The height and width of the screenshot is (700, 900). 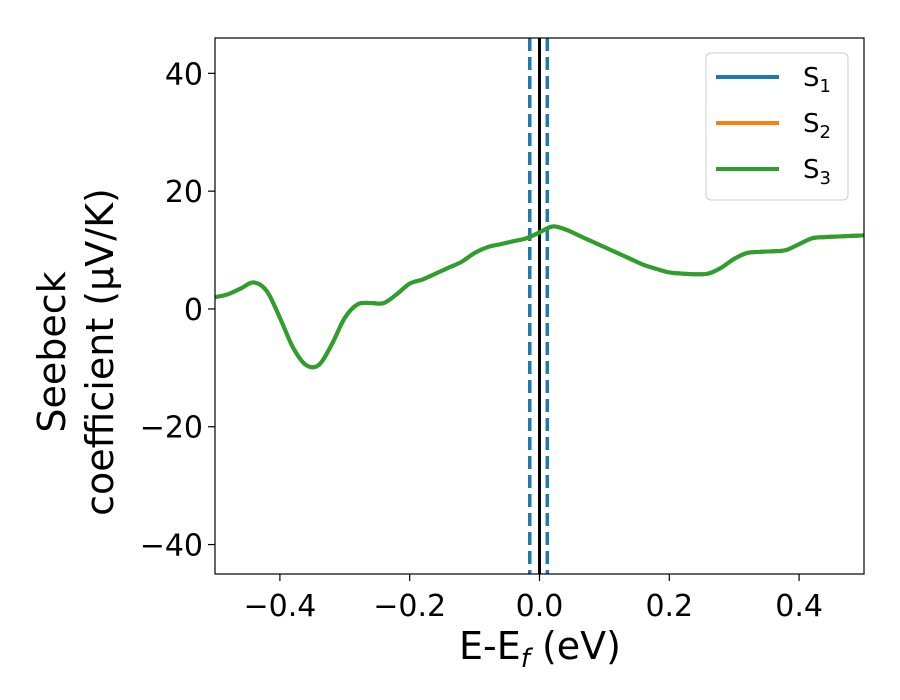 I want to click on y-tick-label: 0, so click(x=193, y=310).